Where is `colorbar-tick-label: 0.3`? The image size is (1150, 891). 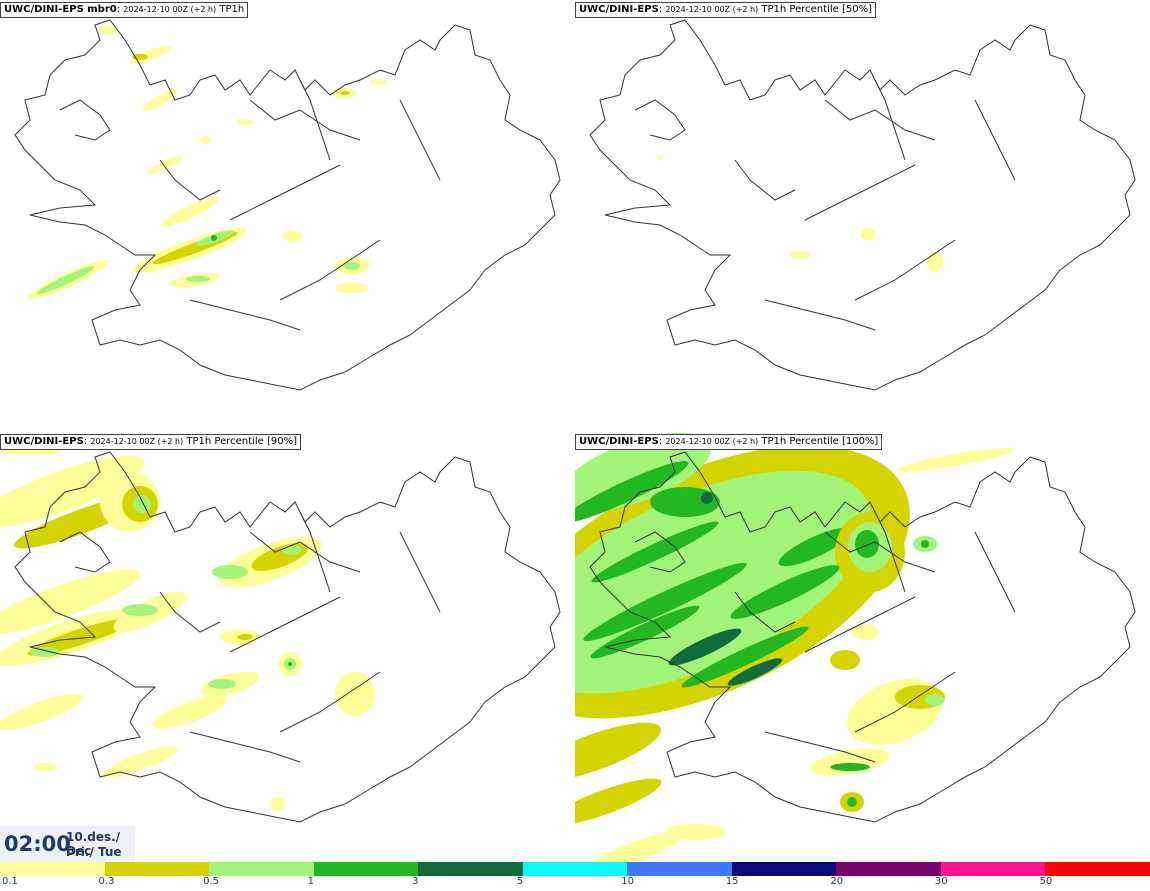 colorbar-tick-label: 0.3 is located at coordinates (106, 881).